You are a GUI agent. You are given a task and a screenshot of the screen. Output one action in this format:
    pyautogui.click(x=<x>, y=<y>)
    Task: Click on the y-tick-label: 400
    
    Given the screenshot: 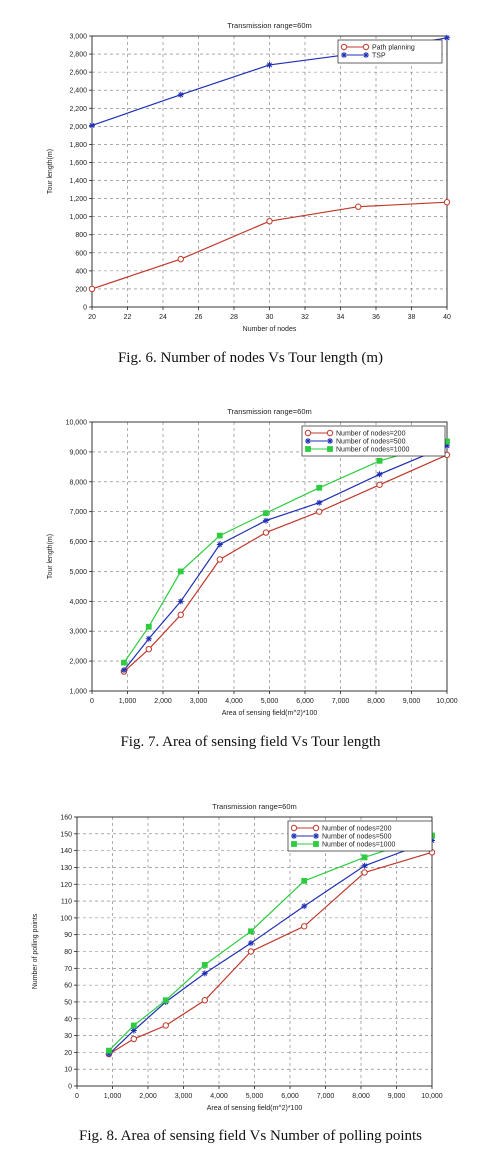 What is the action you would take?
    pyautogui.click(x=81, y=271)
    